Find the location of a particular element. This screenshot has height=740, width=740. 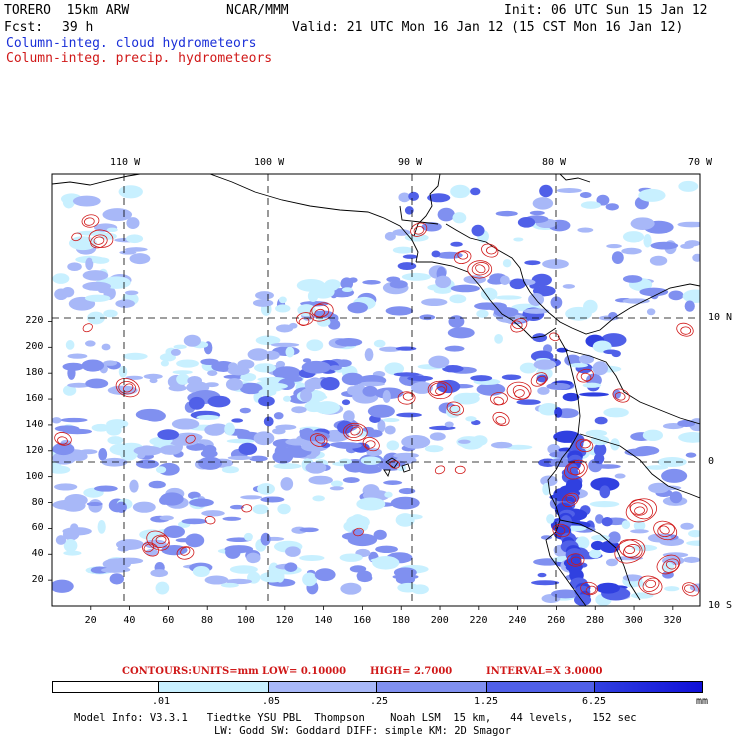

lat-label-10s: 10 S is located at coordinates (720, 605).